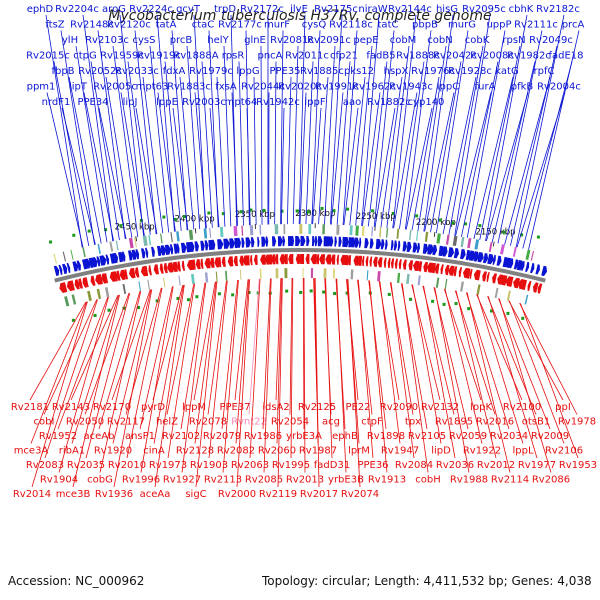 The image size is (600, 600). Describe the element at coordinates (495, 422) in the screenshot. I see `reverse-gene-label: Rv2016` at that location.